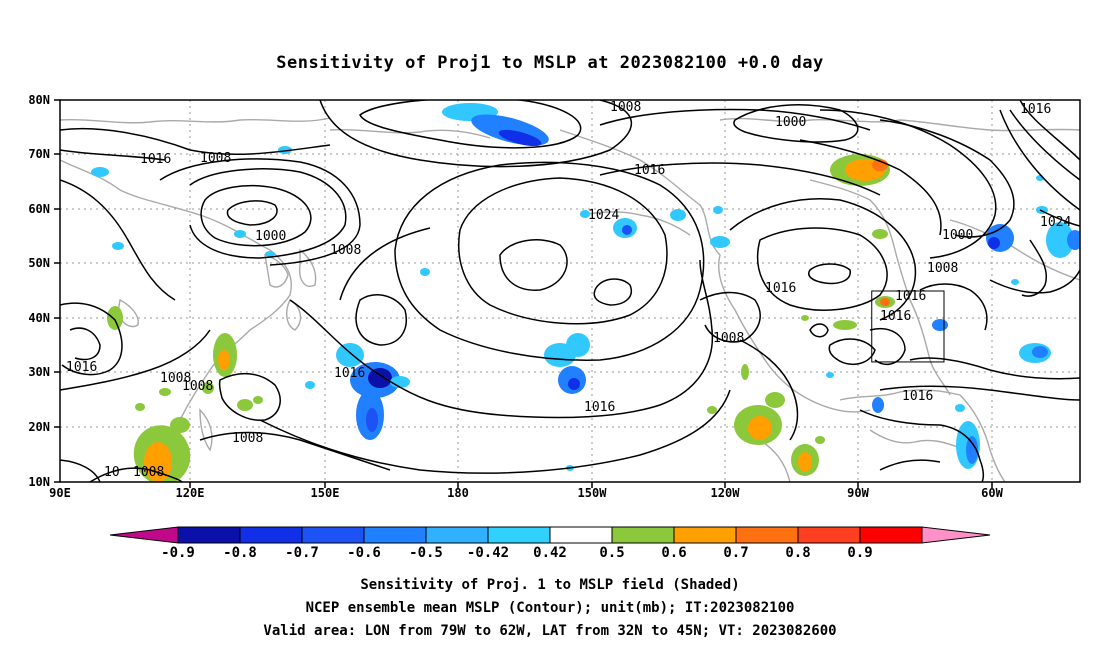 The image size is (1100, 650). Describe the element at coordinates (39, 291) in the screenshot. I see `latitude-labels: 80N 70N 60N 50N 40N 30N 20N 10N` at that location.